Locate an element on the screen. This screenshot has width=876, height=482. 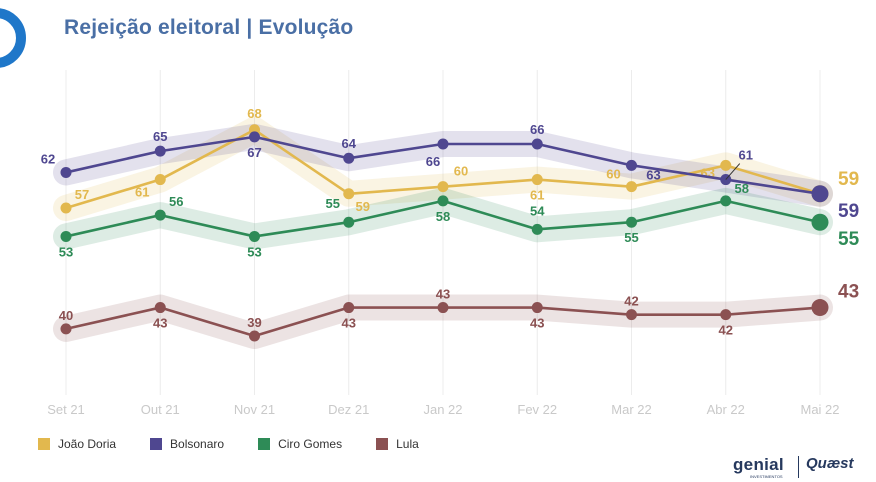
legend-swatch-ciro is located at coordinates (264, 444).